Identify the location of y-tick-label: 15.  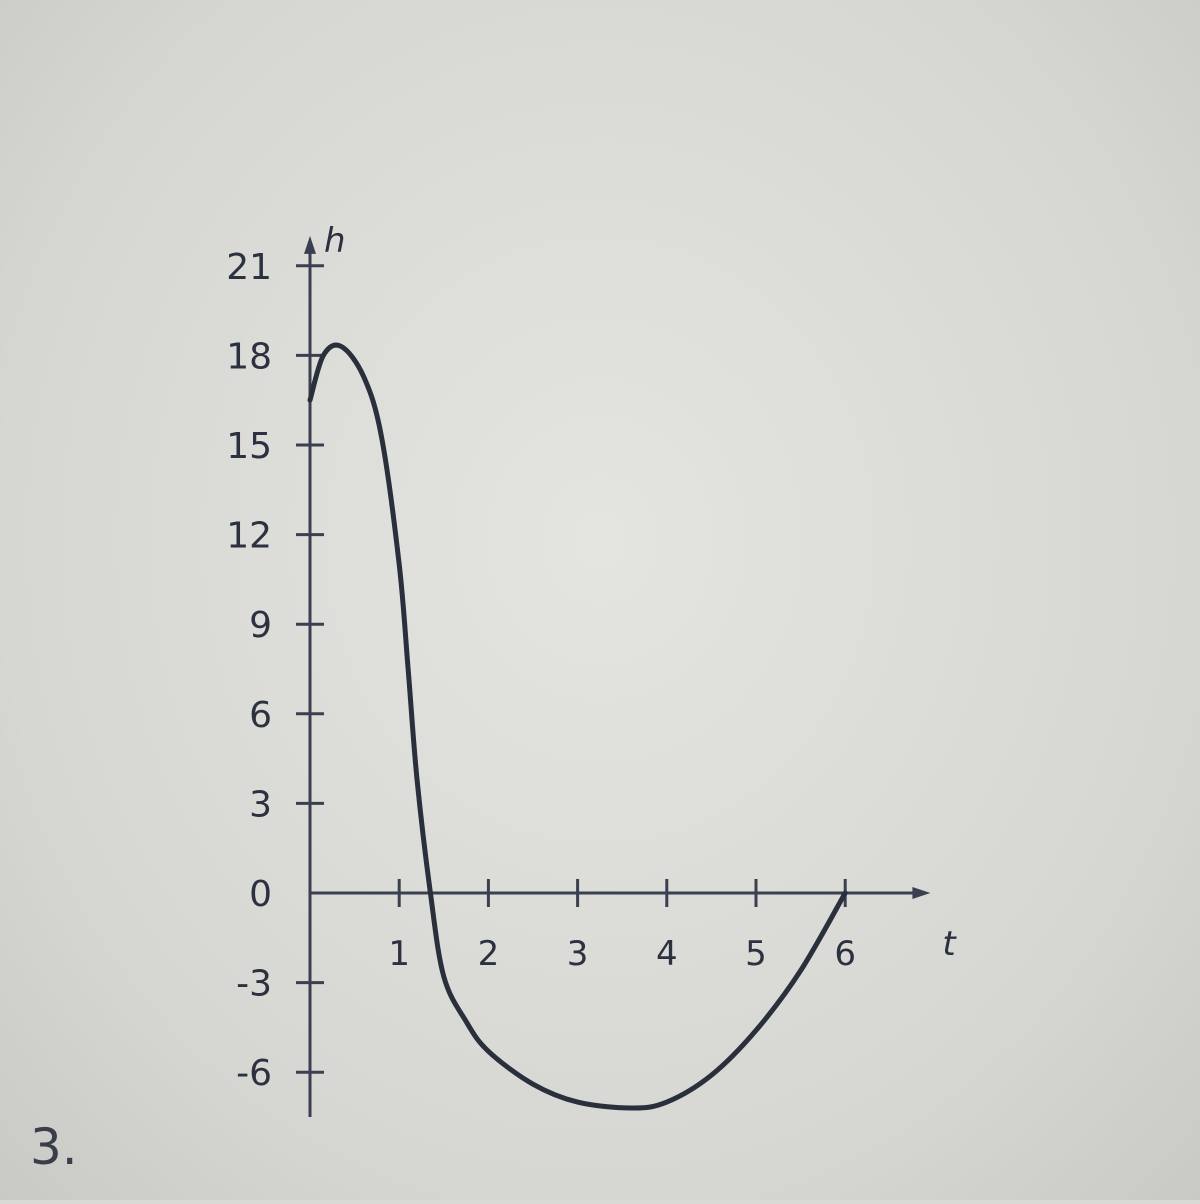
(249, 446).